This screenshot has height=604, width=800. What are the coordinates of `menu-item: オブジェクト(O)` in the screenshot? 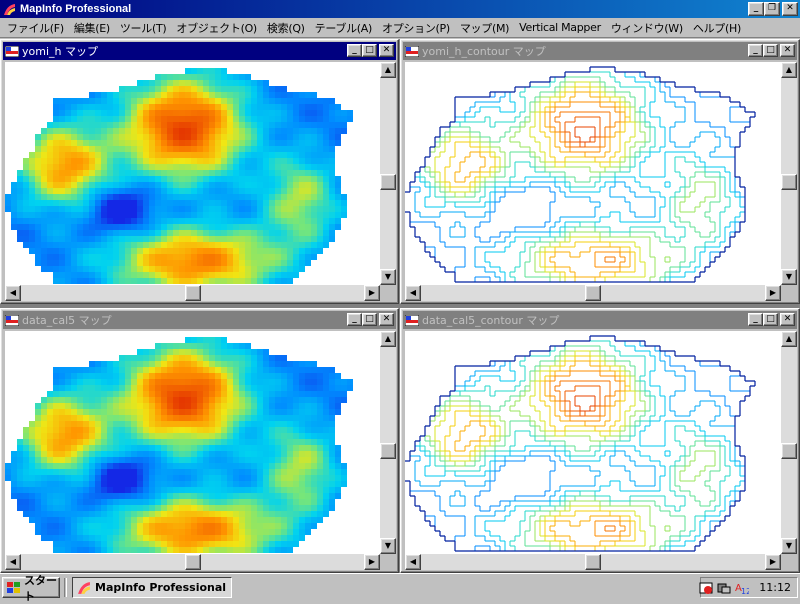 It's located at (216, 28).